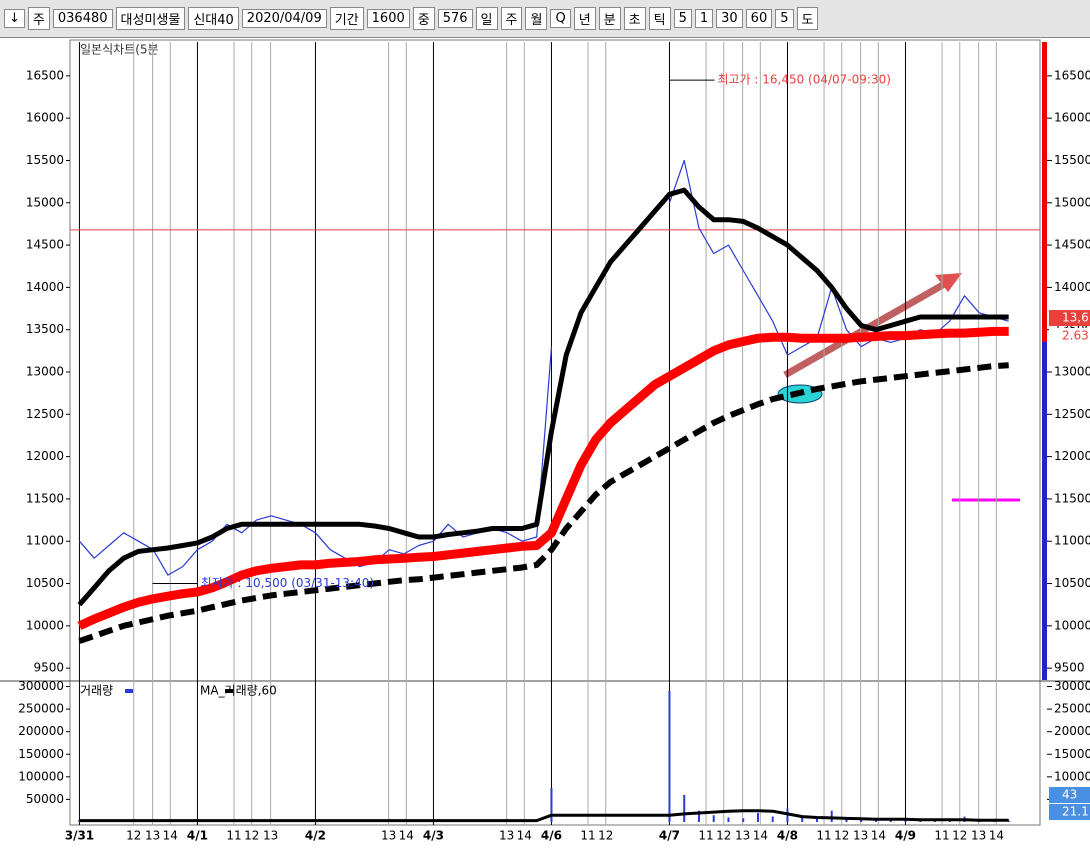 The image size is (1090, 850). What do you see at coordinates (759, 18) in the screenshot?
I see `toolbar-item: 60` at bounding box center [759, 18].